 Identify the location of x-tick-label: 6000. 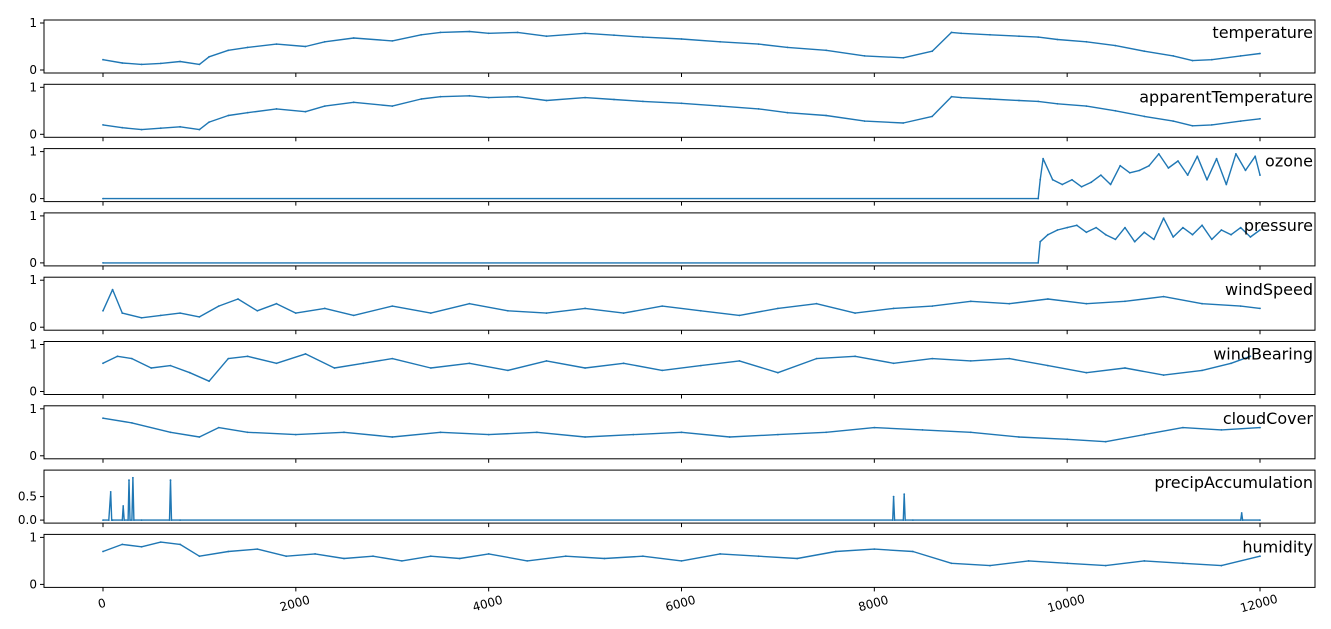
(680, 603).